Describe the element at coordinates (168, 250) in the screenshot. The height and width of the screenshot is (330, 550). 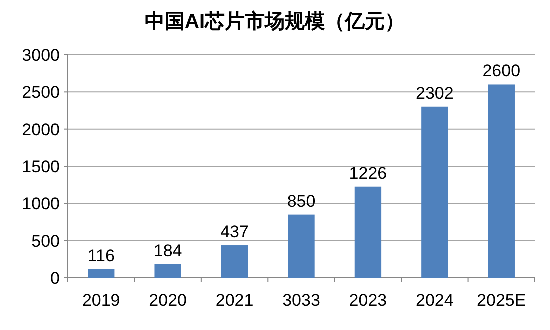
I see `data-label: 184` at that location.